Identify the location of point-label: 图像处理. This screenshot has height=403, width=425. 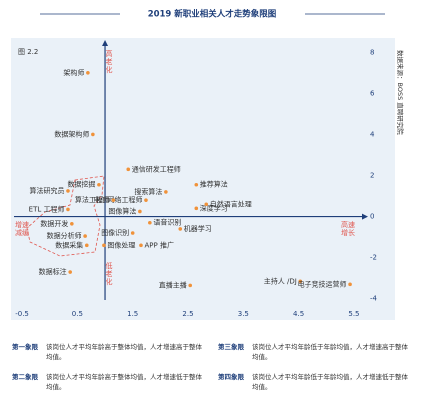
(121, 244).